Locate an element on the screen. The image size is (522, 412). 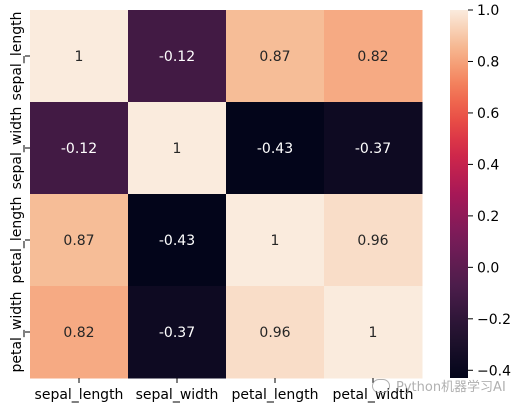
x-tick-label: petal_length is located at coordinates (274, 395).